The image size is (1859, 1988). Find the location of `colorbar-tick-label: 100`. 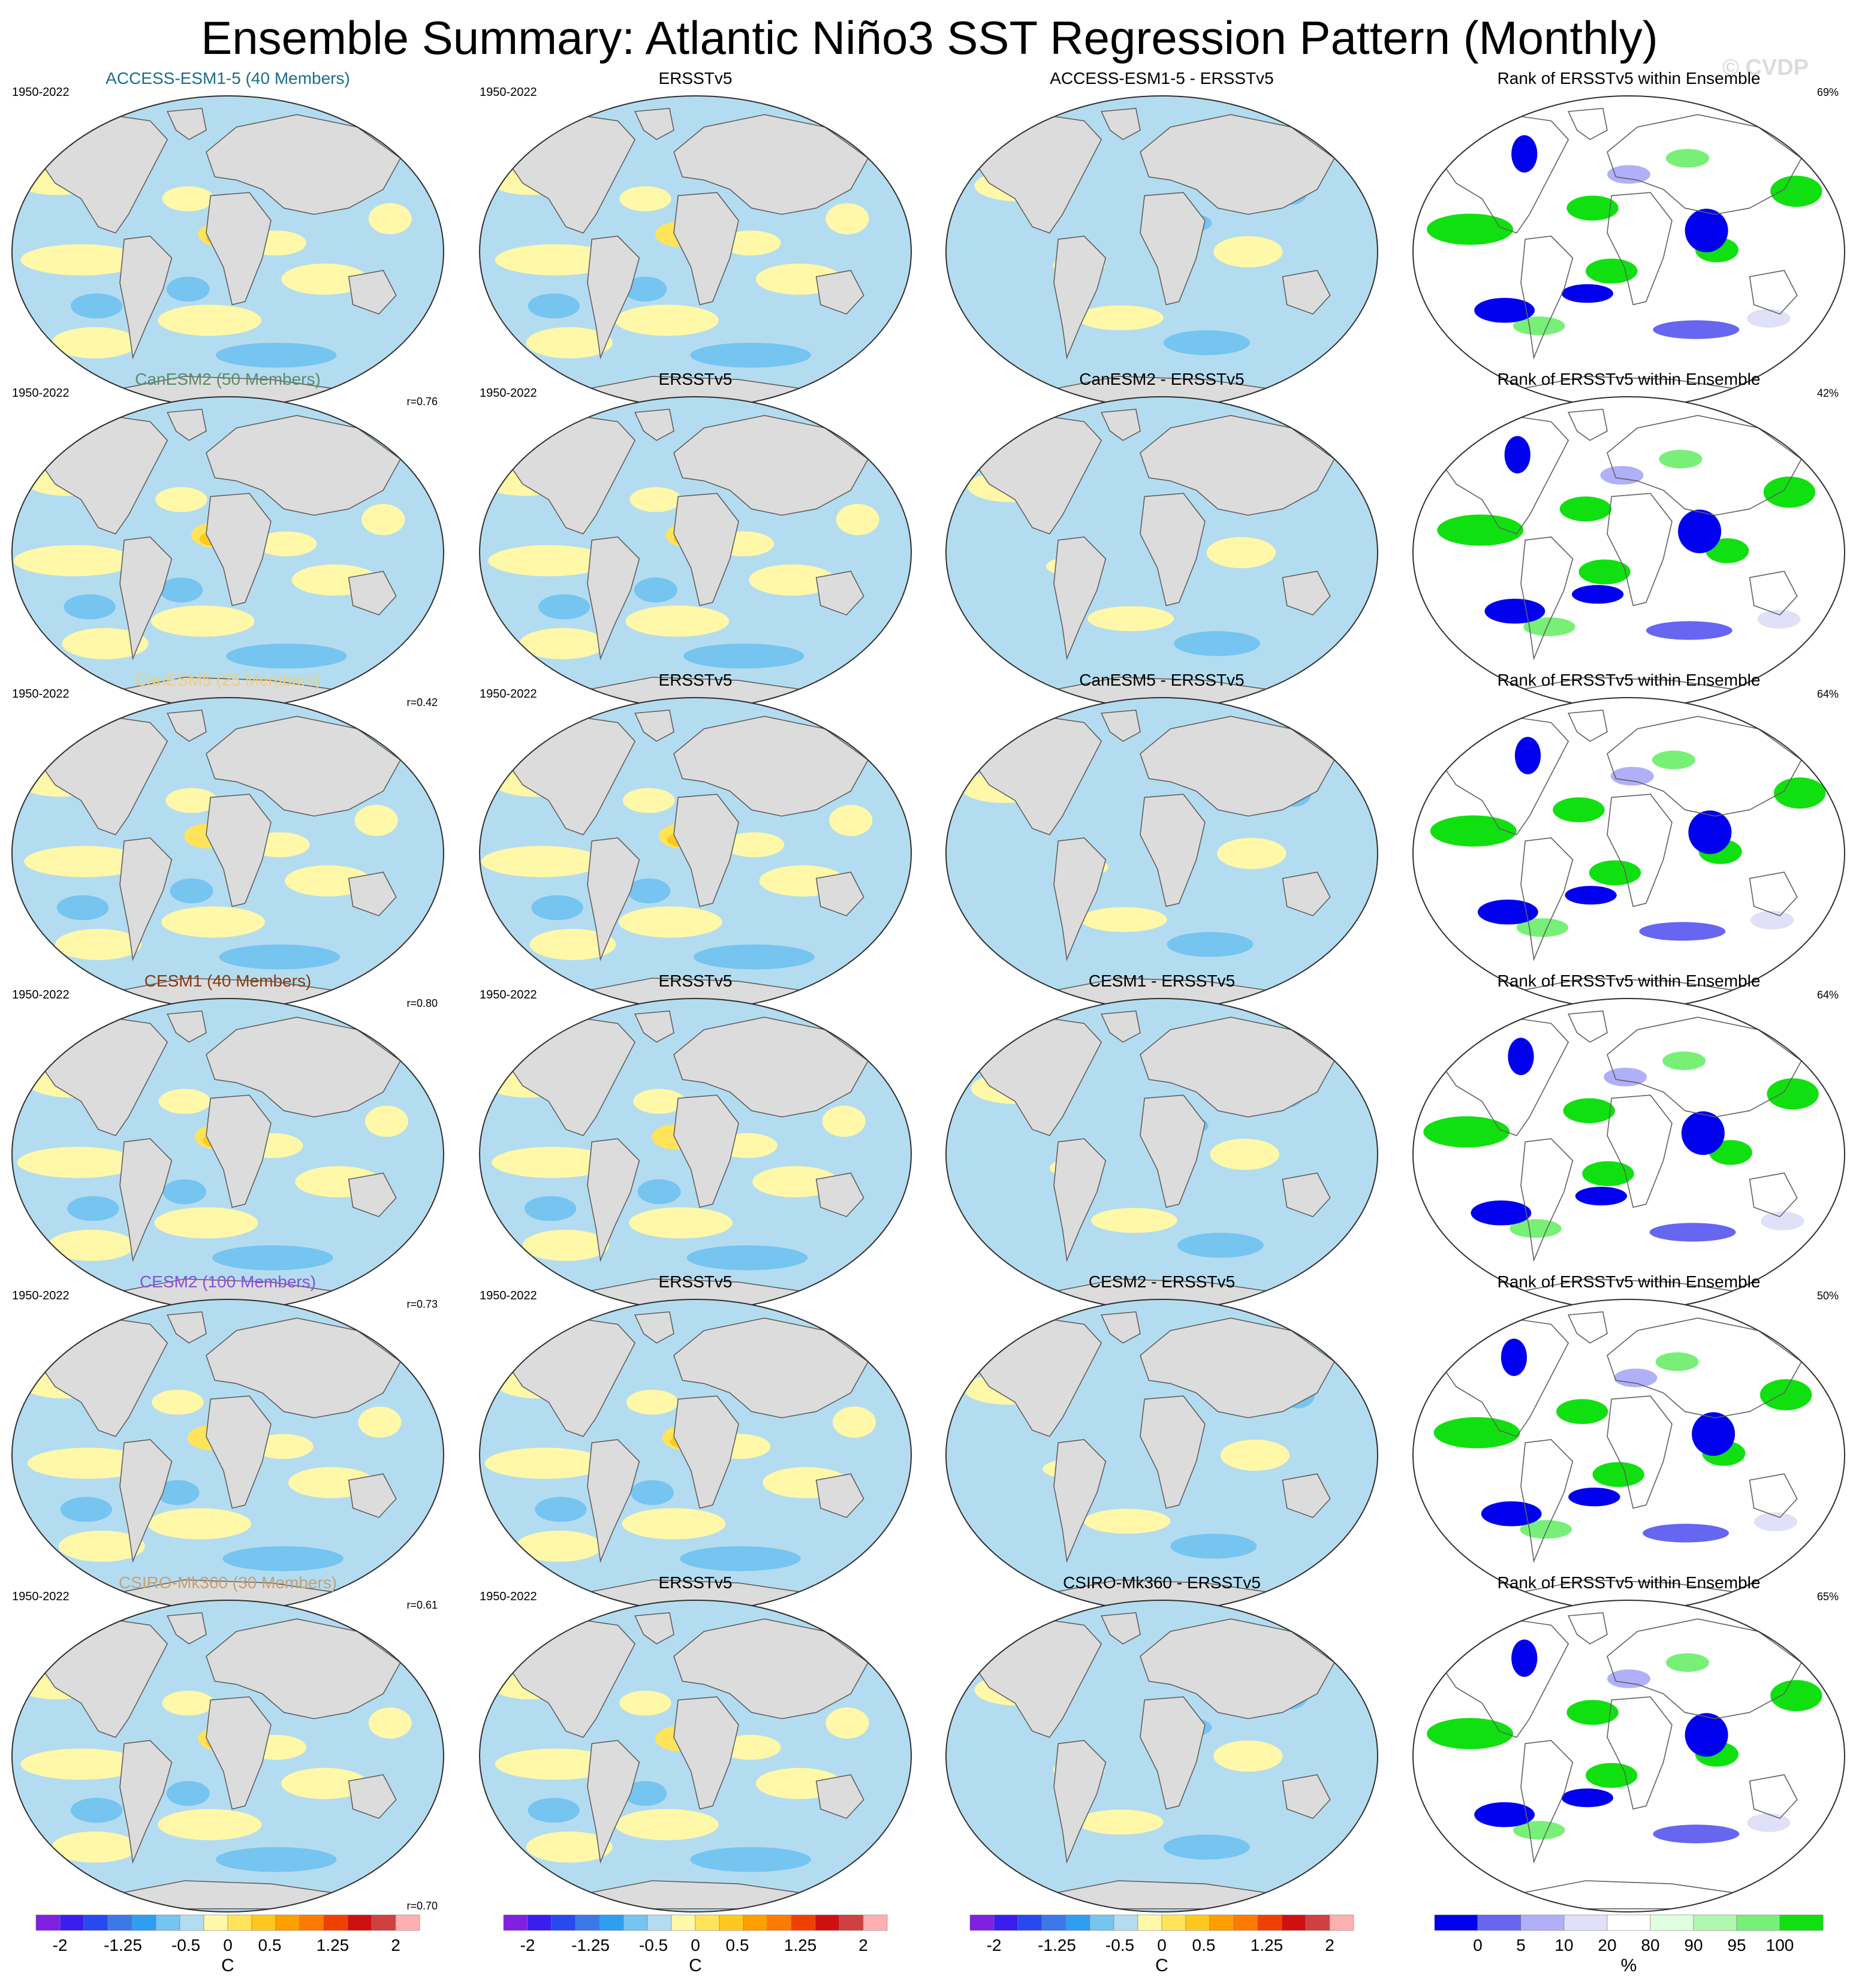

colorbar-tick-label: 100 is located at coordinates (1780, 1945).